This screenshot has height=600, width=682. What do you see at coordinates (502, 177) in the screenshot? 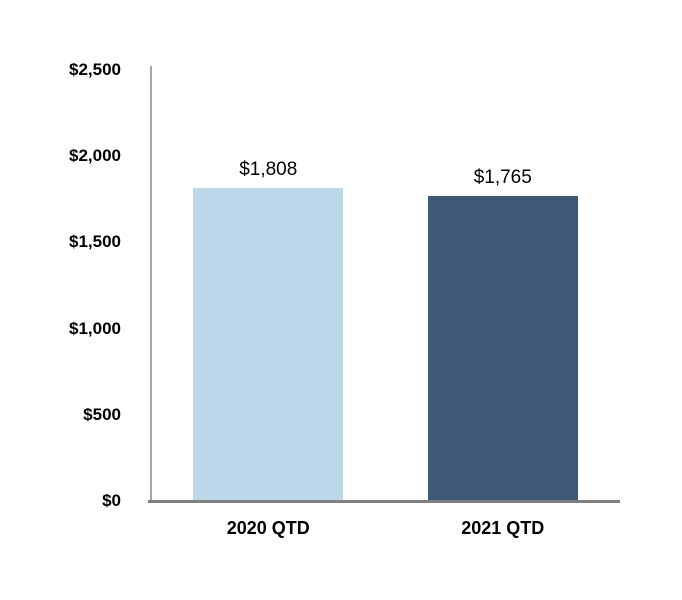
I see `bar-value-label-2021-qtd: $1,765` at bounding box center [502, 177].